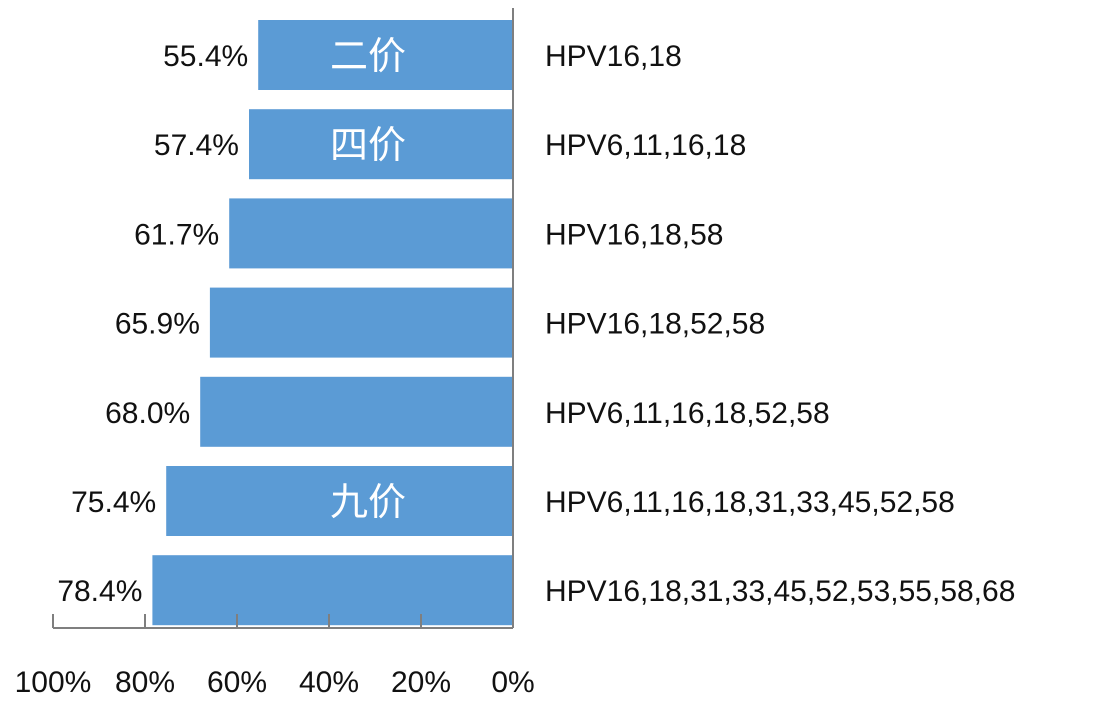  I want to click on category-label: HPV16,18,31,33,45,52,53,55,58,68, so click(780, 591).